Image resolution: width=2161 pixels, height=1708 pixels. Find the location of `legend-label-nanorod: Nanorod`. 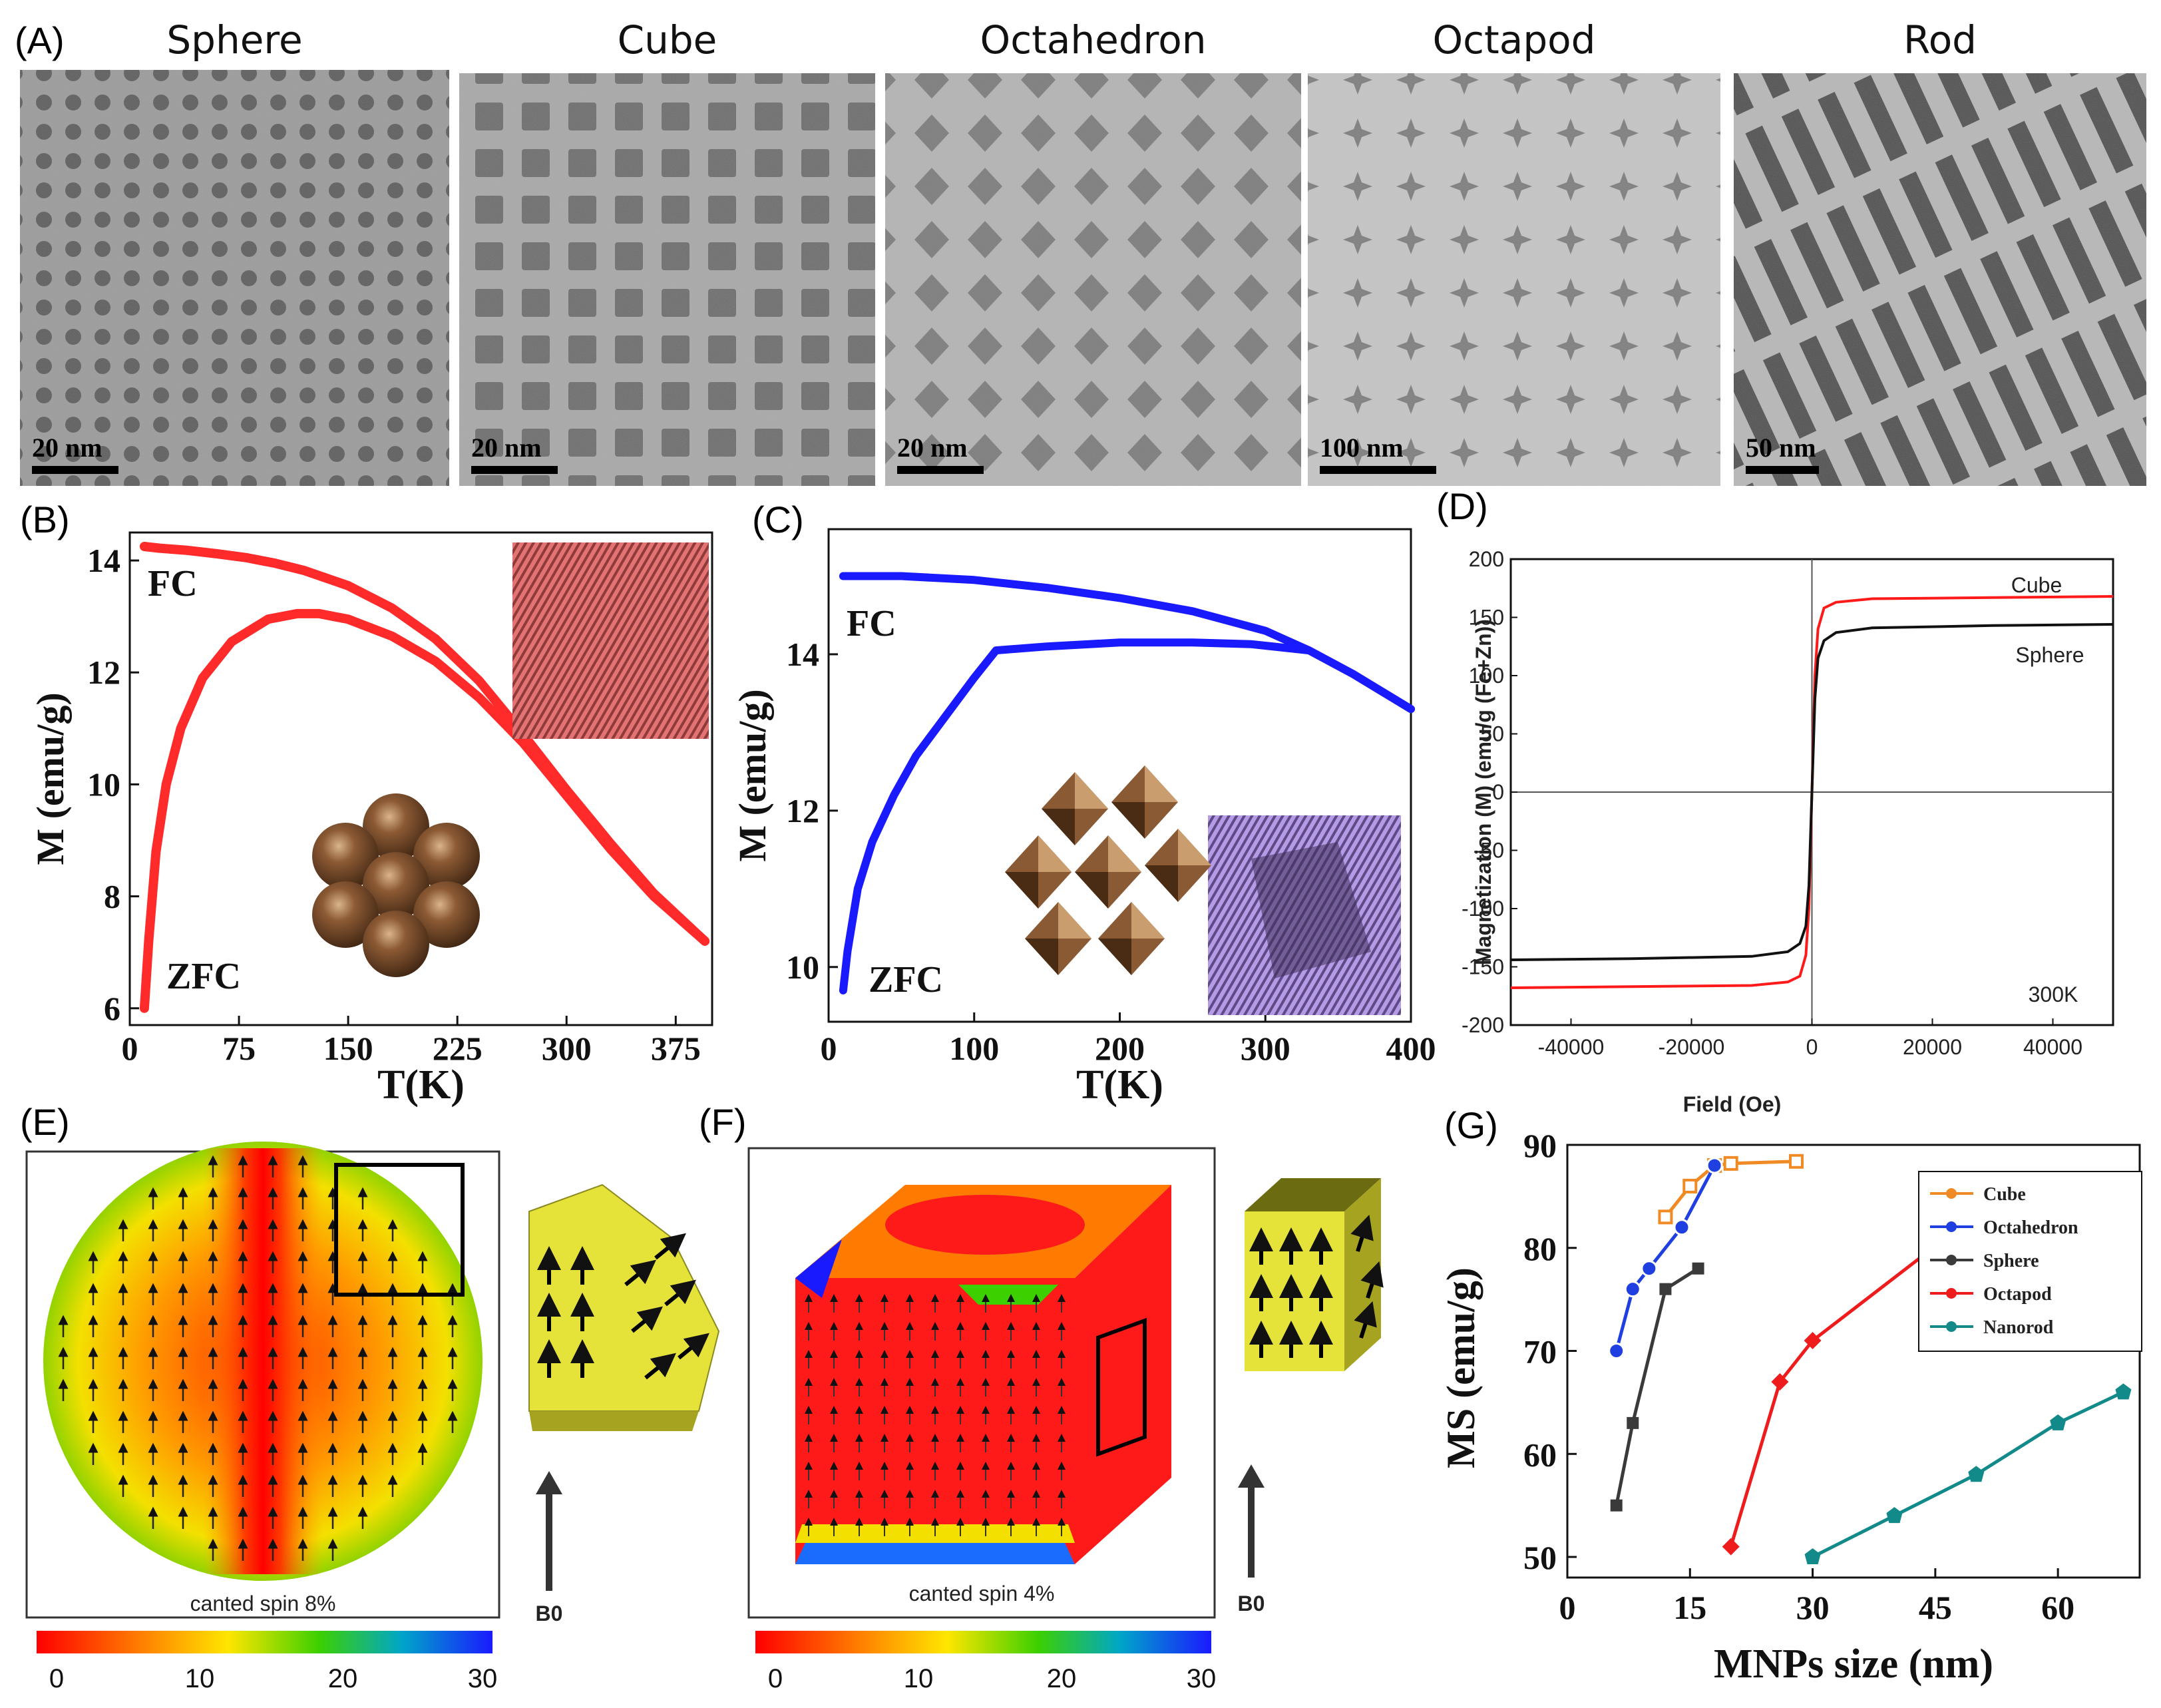

legend-label-nanorod: Nanorod is located at coordinates (2018, 1327).